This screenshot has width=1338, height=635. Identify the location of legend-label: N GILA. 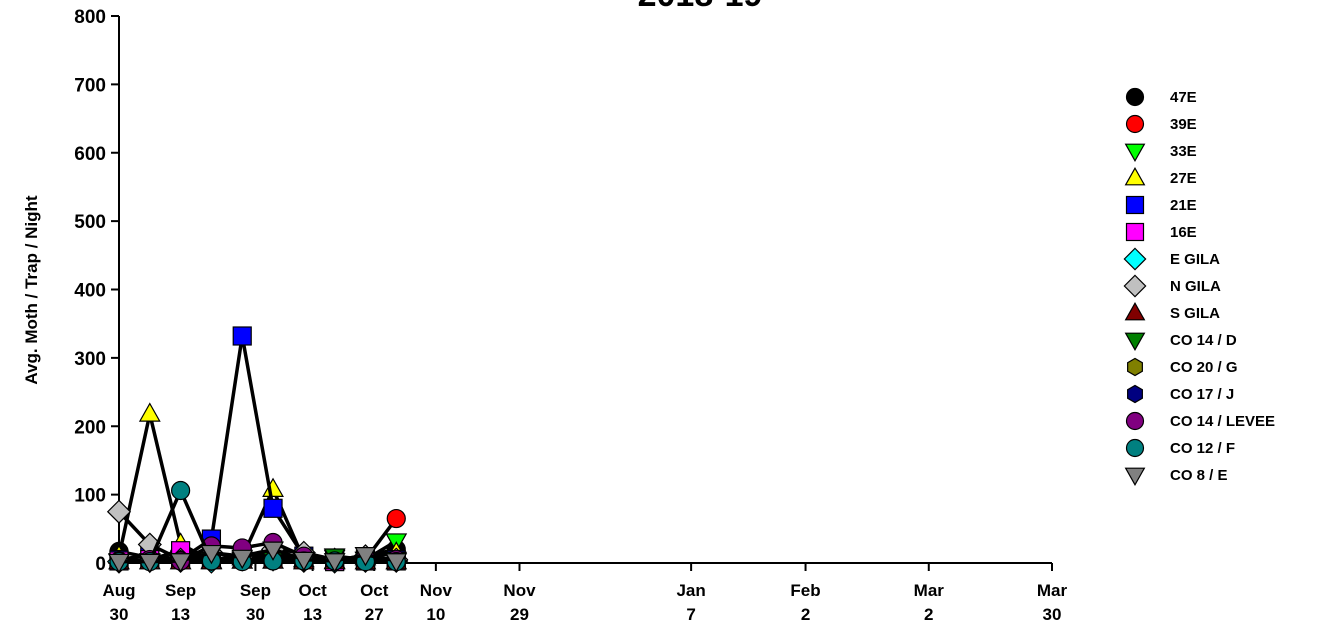
(1195, 286).